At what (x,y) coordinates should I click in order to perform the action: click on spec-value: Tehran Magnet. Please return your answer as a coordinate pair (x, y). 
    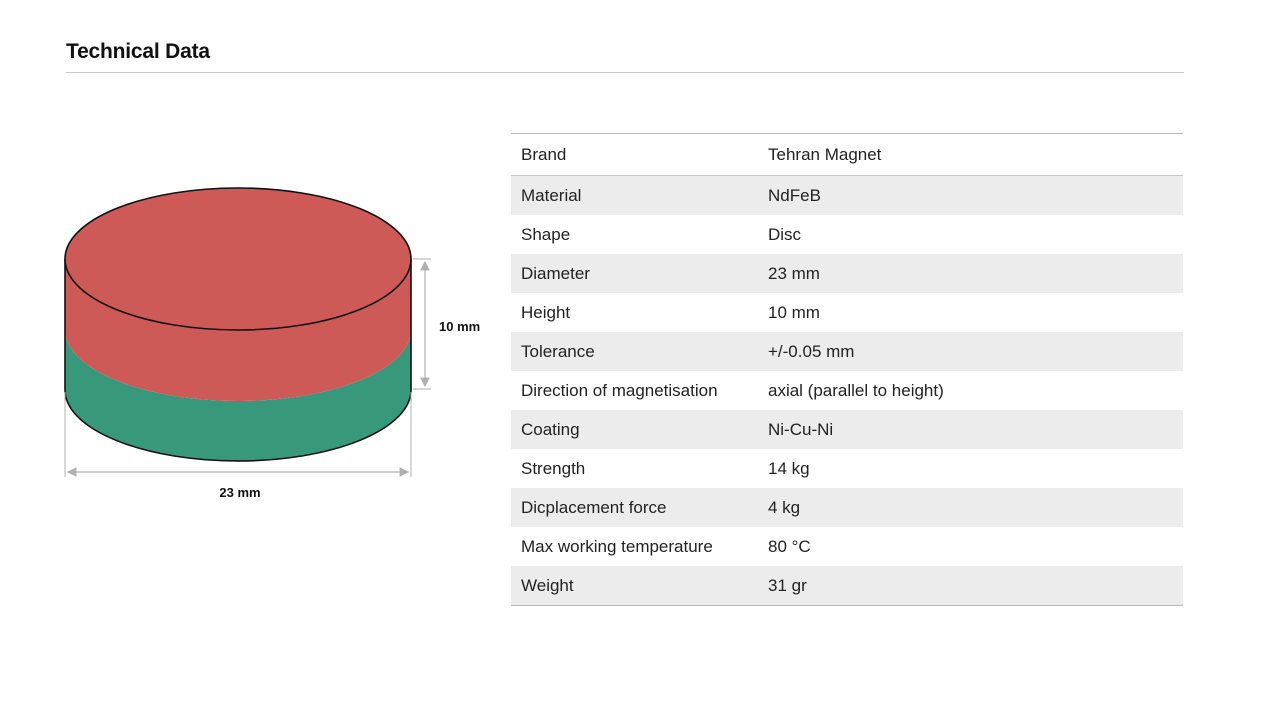
    Looking at the image, I should click on (825, 154).